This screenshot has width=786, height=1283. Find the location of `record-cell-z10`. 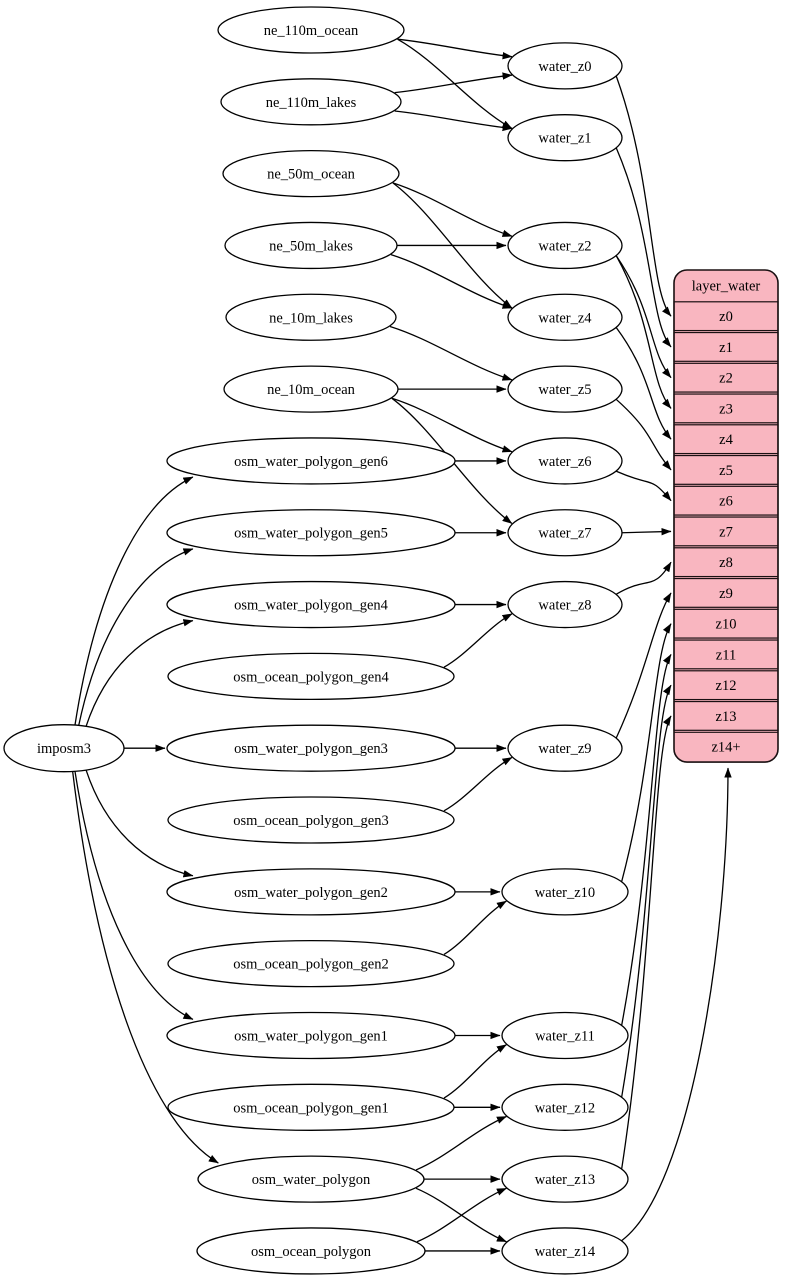

record-cell-z10 is located at coordinates (726, 623).